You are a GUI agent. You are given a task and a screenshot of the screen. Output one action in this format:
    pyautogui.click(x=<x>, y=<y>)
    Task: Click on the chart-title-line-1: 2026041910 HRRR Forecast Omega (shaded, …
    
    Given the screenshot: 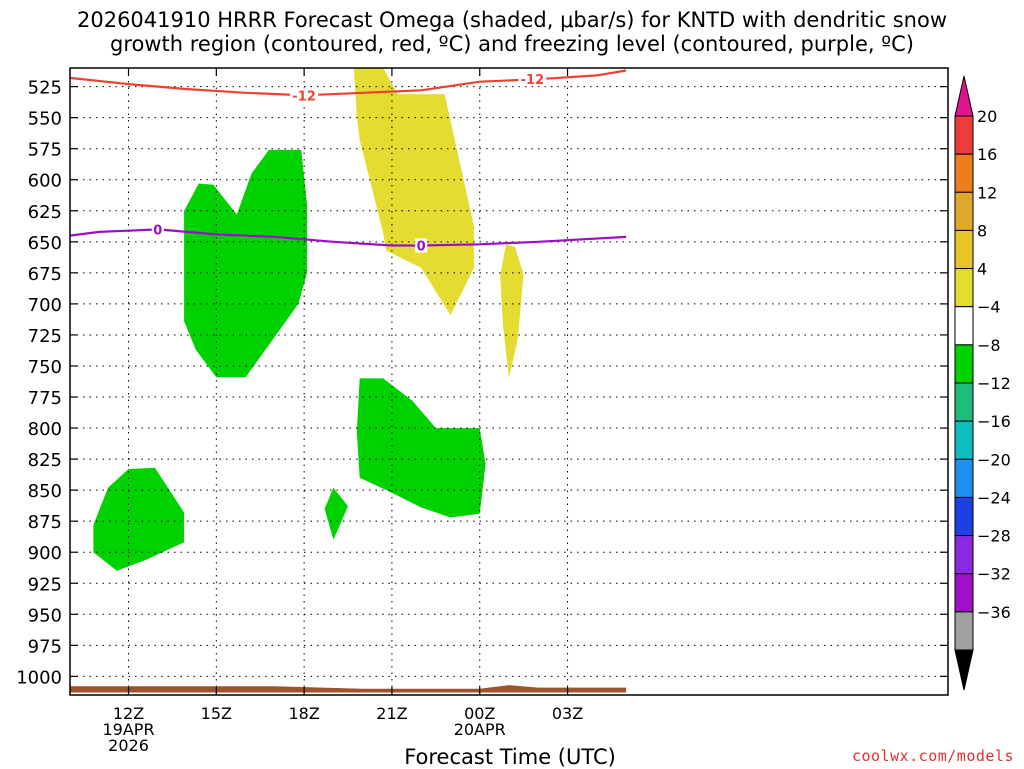 What is the action you would take?
    pyautogui.click(x=511, y=20)
    